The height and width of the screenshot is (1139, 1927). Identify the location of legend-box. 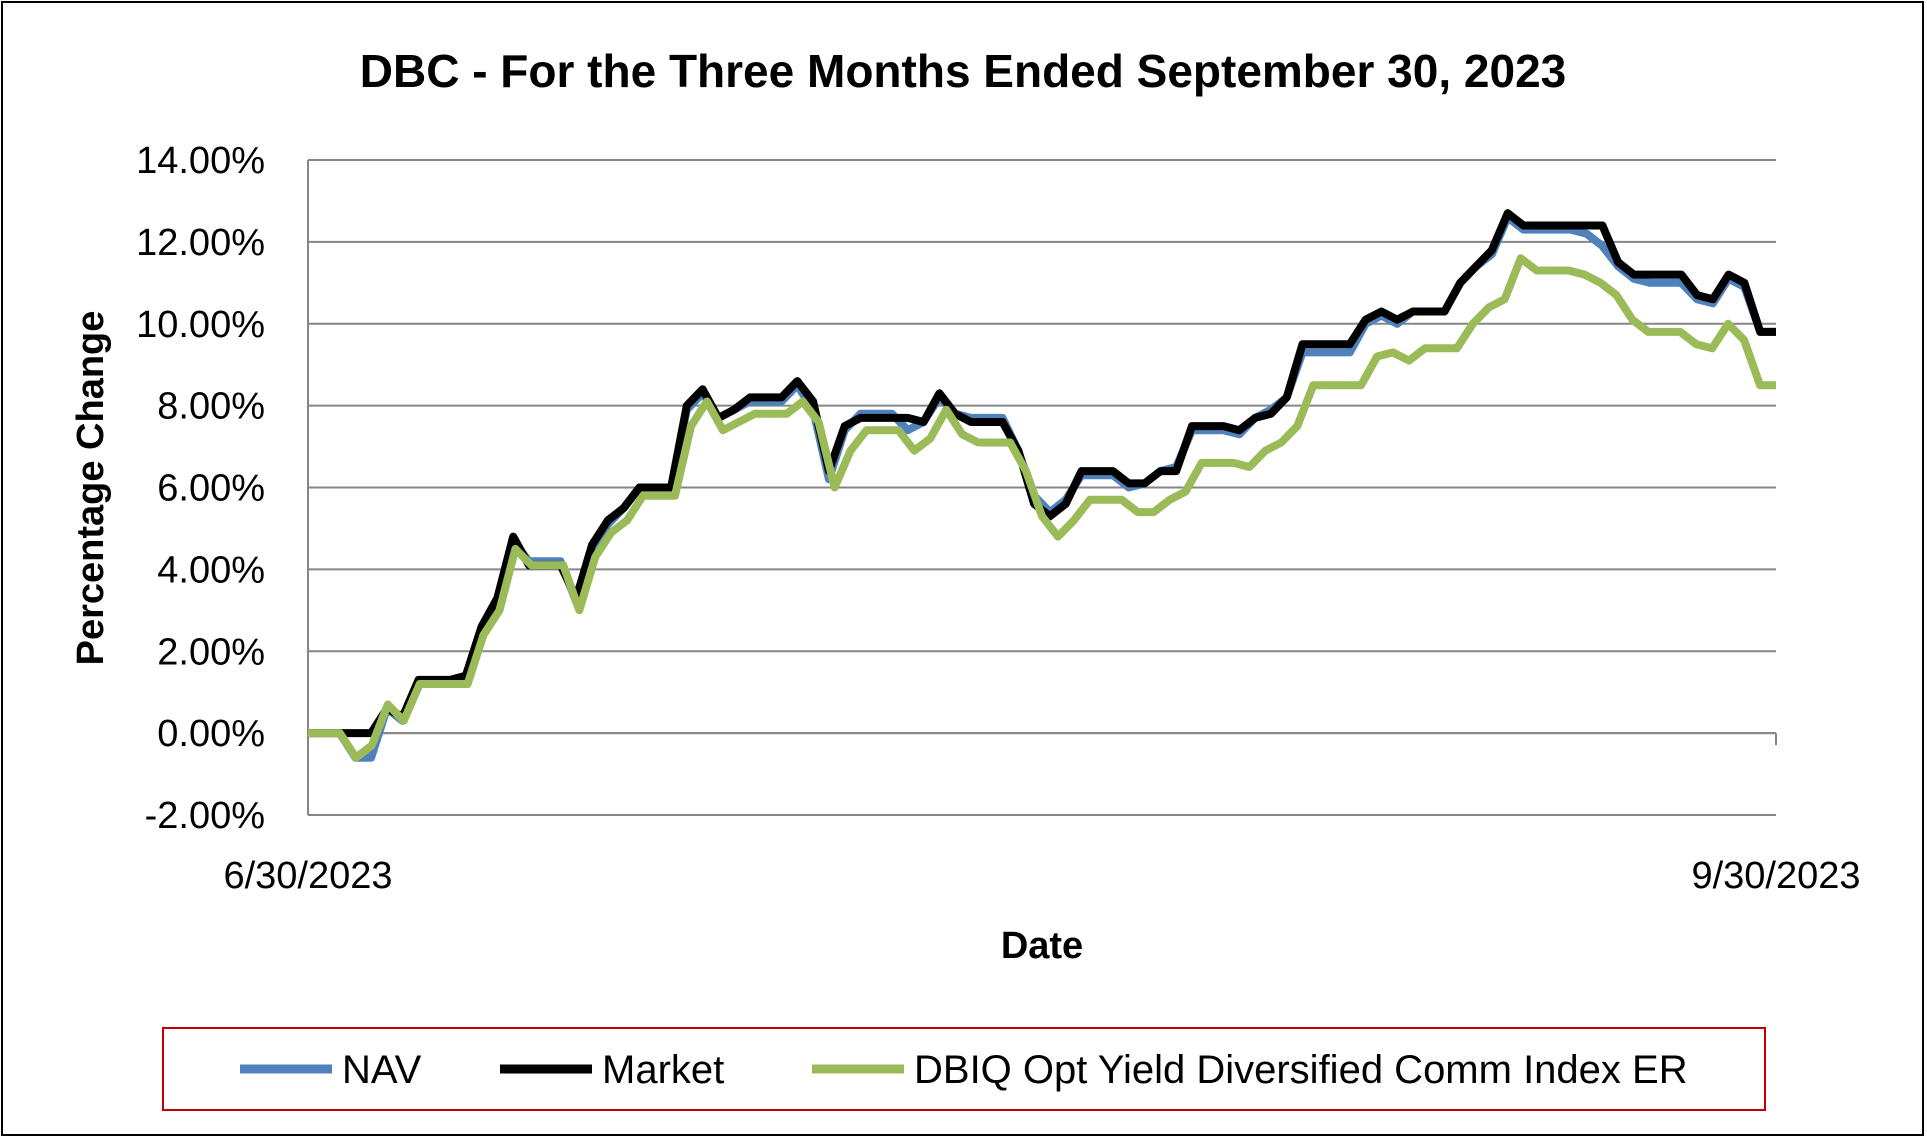
(964, 1069).